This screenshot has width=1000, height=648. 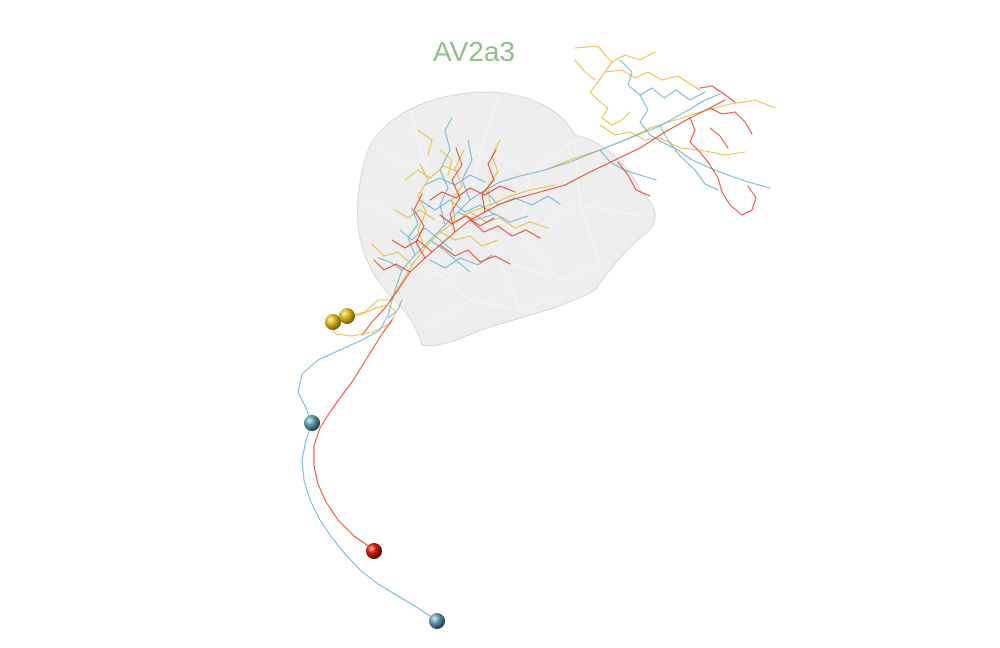 What do you see at coordinates (453, 222) in the screenshot?
I see `neuron-arbor-yellow` at bounding box center [453, 222].